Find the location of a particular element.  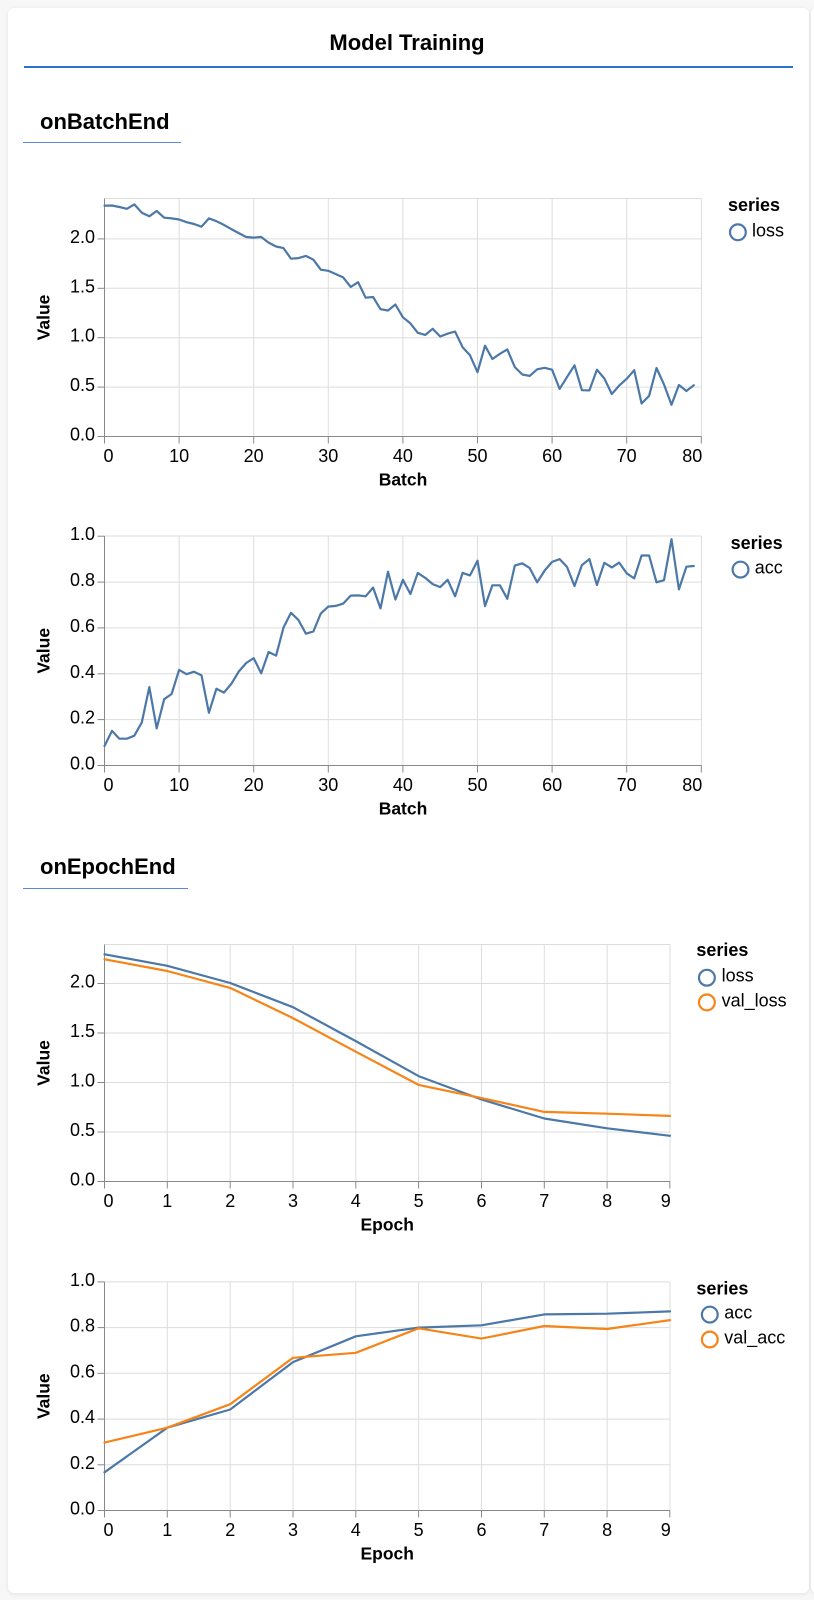

svg-text: val_loss is located at coordinates (754, 1000).